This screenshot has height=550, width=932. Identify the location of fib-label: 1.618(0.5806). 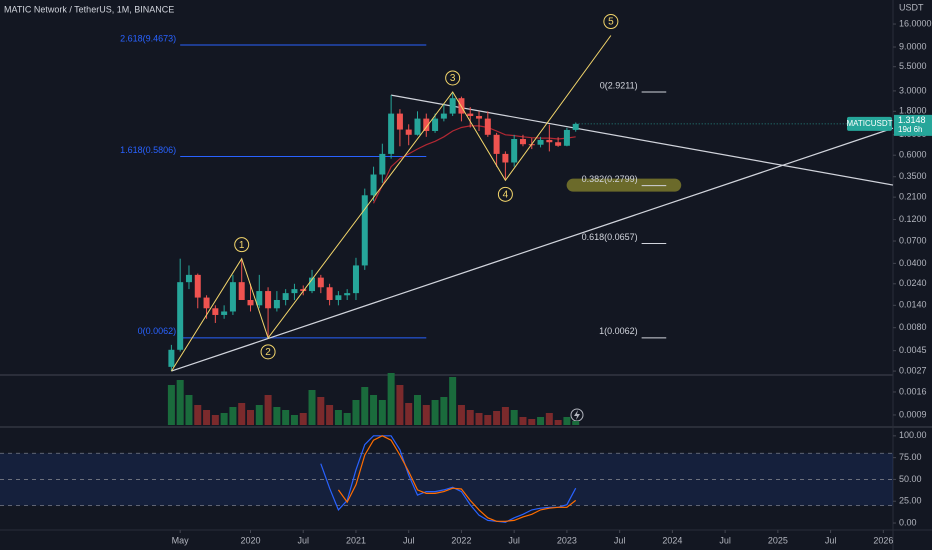
(148, 150).